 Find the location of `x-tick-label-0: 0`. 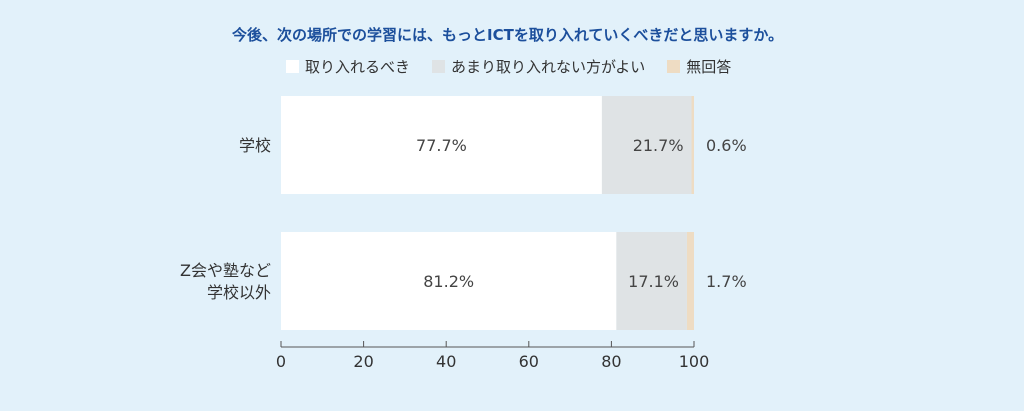

x-tick-label-0: 0 is located at coordinates (281, 361).